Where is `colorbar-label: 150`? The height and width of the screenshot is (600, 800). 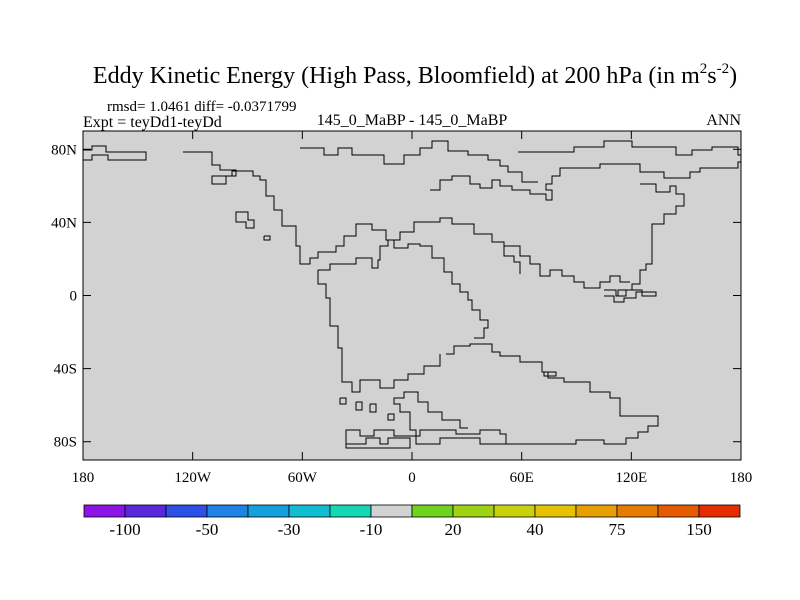
colorbar-label: 150 is located at coordinates (699, 529).